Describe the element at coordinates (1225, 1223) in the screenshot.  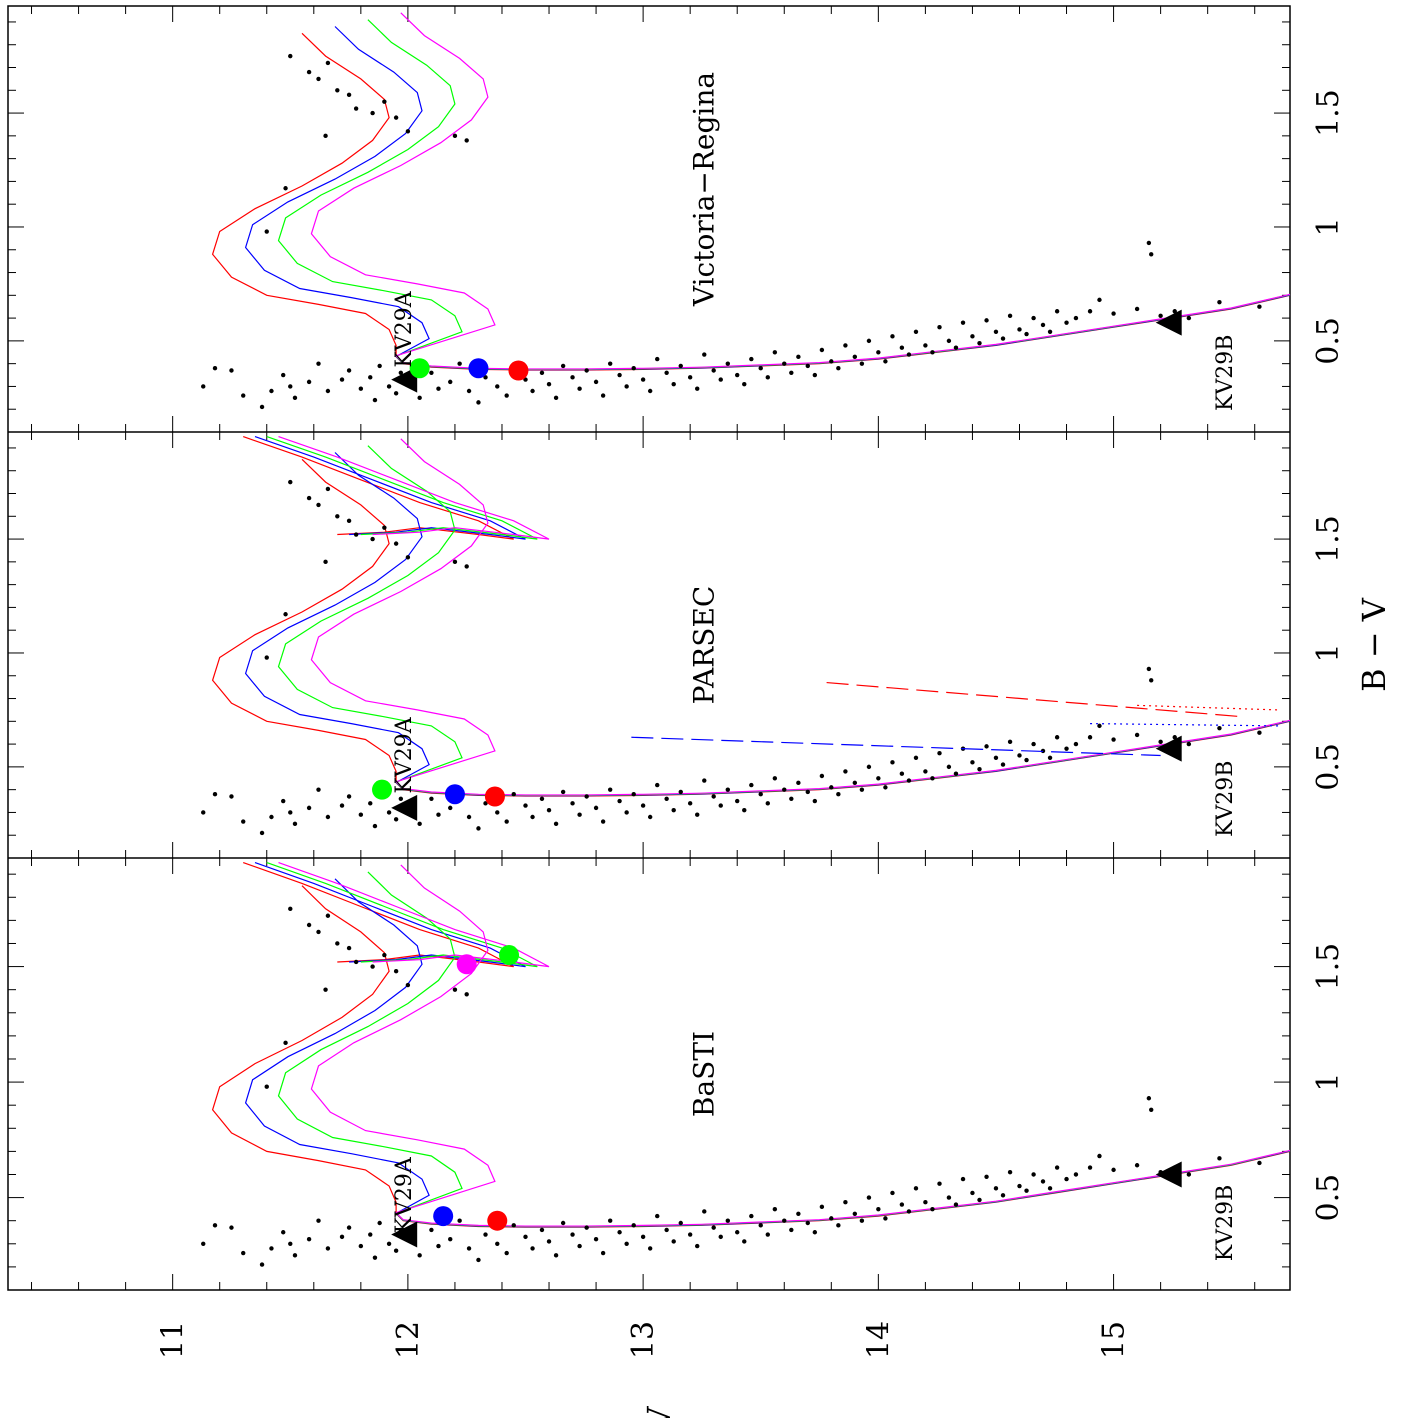
I see `star-label: KV29B` at that location.